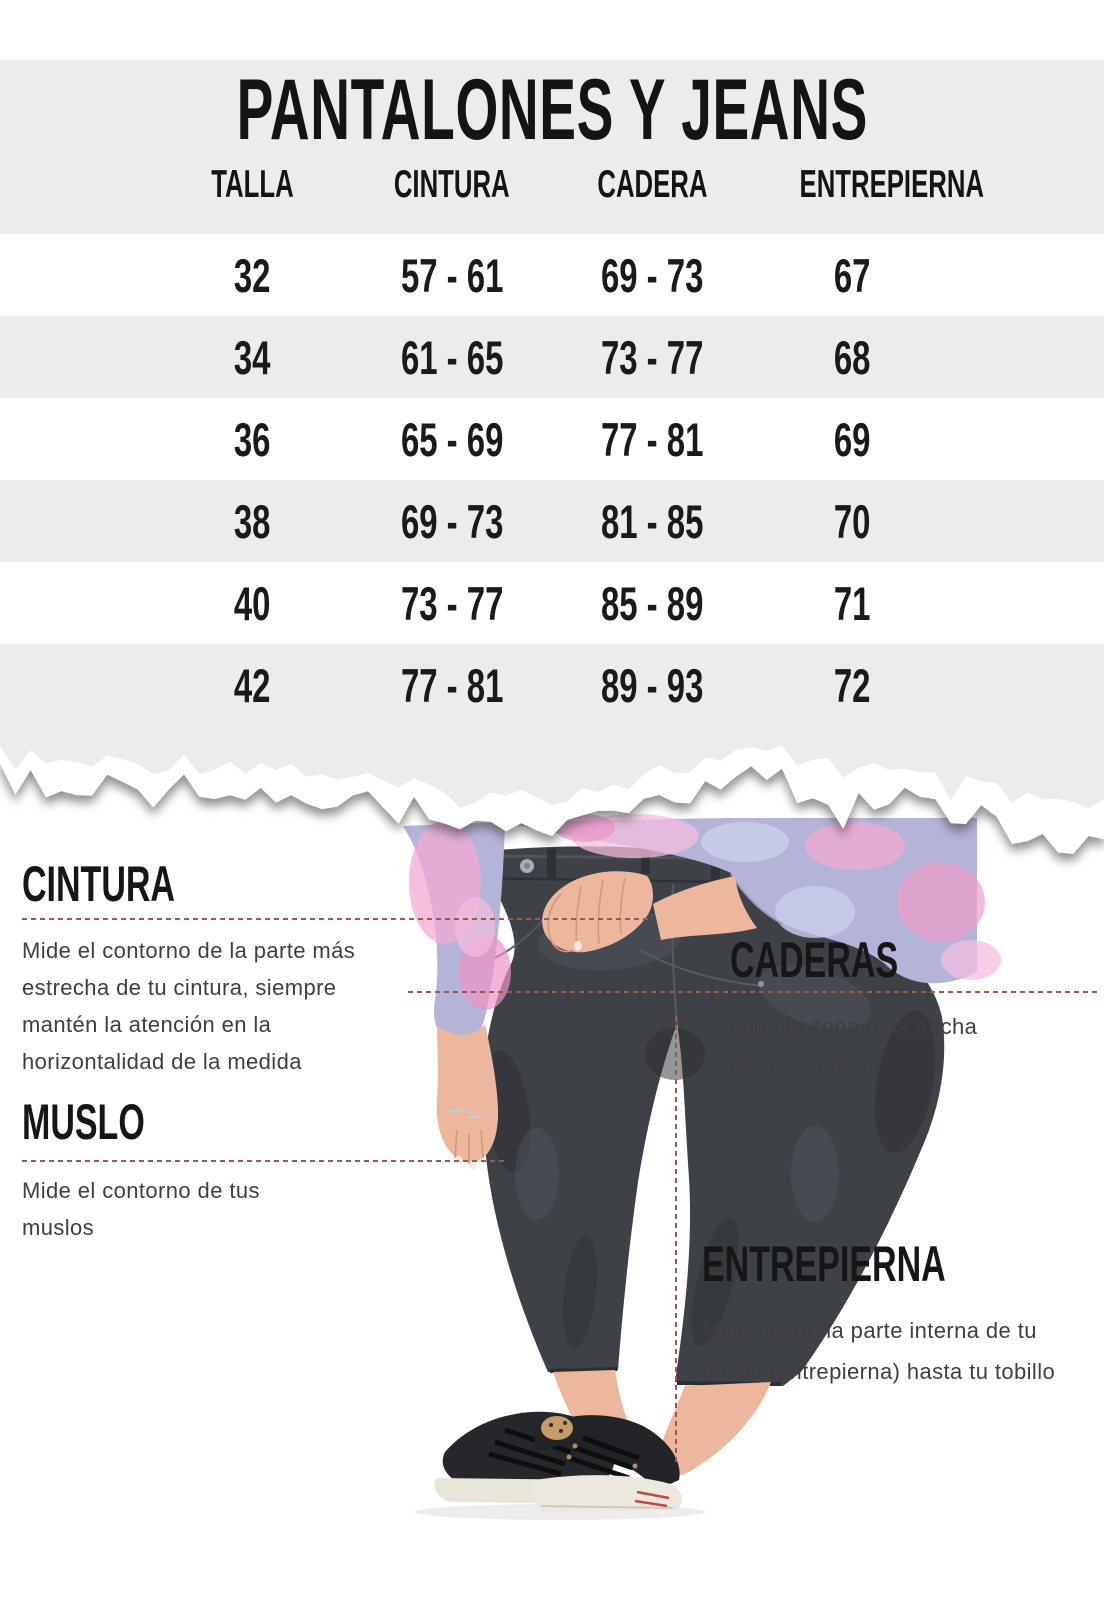  What do you see at coordinates (852, 603) in the screenshot?
I see `table-cell: 71` at bounding box center [852, 603].